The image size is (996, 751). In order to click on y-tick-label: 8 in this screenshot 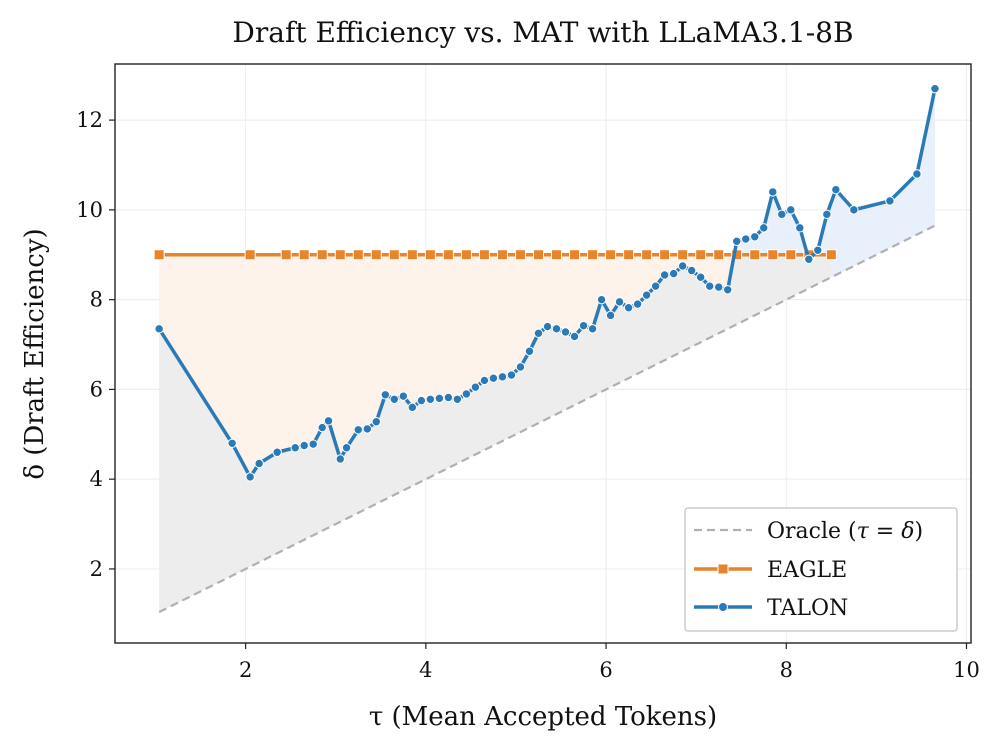, I will do `click(96, 300)`.